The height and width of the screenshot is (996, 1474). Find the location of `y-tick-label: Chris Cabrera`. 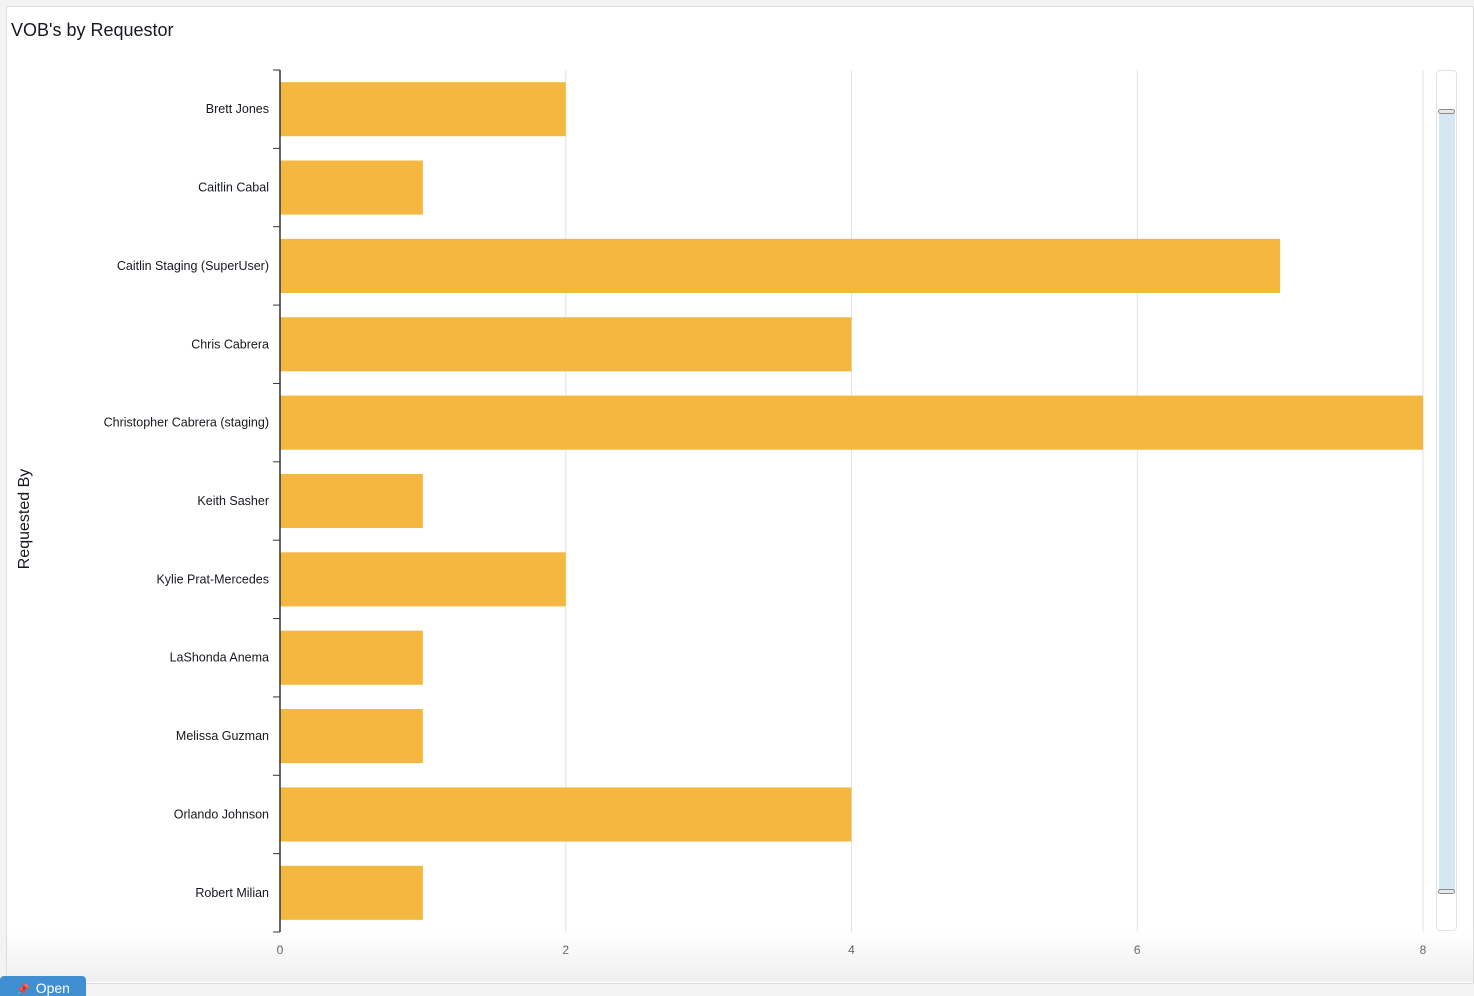

y-tick-label: Chris Cabrera is located at coordinates (230, 344).